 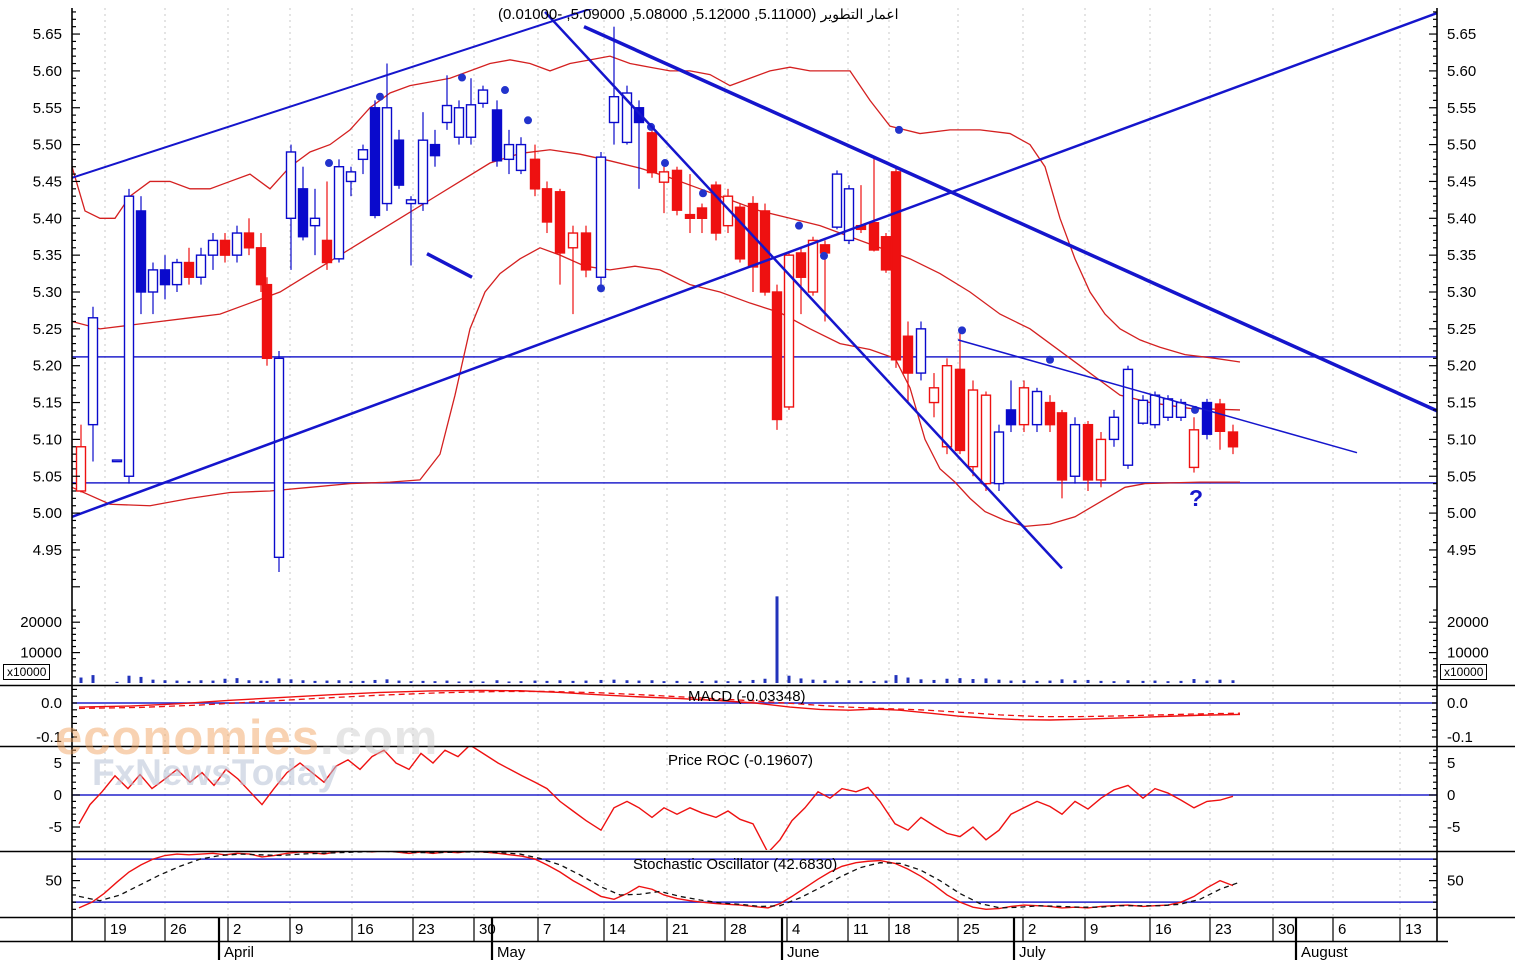 I want to click on svg-text: 4, so click(x=796, y=929).